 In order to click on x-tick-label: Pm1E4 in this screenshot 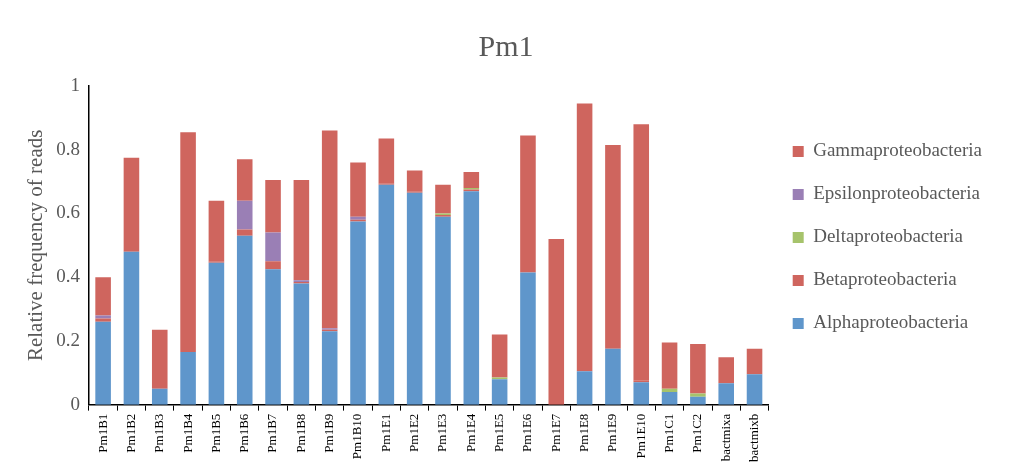, I will do `click(470, 432)`.